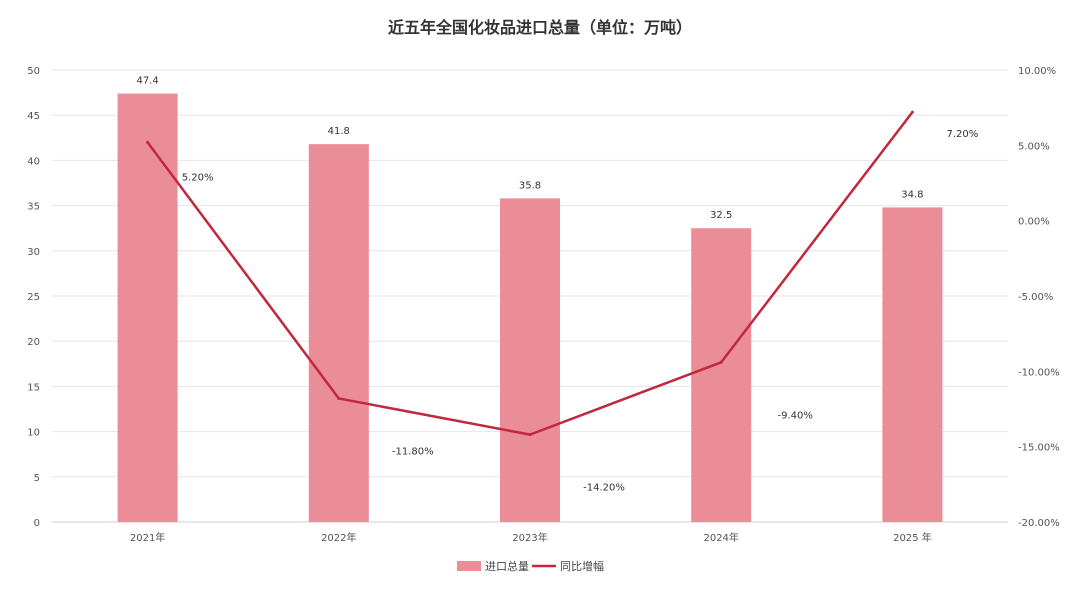  Describe the element at coordinates (339, 131) in the screenshot. I see `bar-data-label: 41.8` at that location.